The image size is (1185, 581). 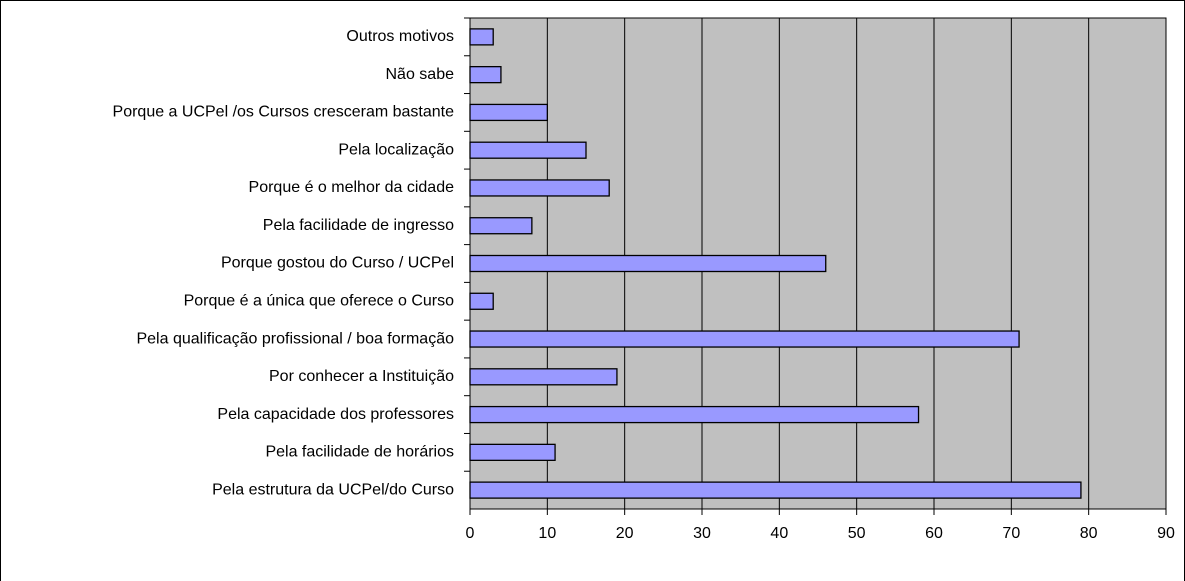 What do you see at coordinates (333, 489) in the screenshot?
I see `y-tick-label: Pela estrutura da UCPel/do Curso` at bounding box center [333, 489].